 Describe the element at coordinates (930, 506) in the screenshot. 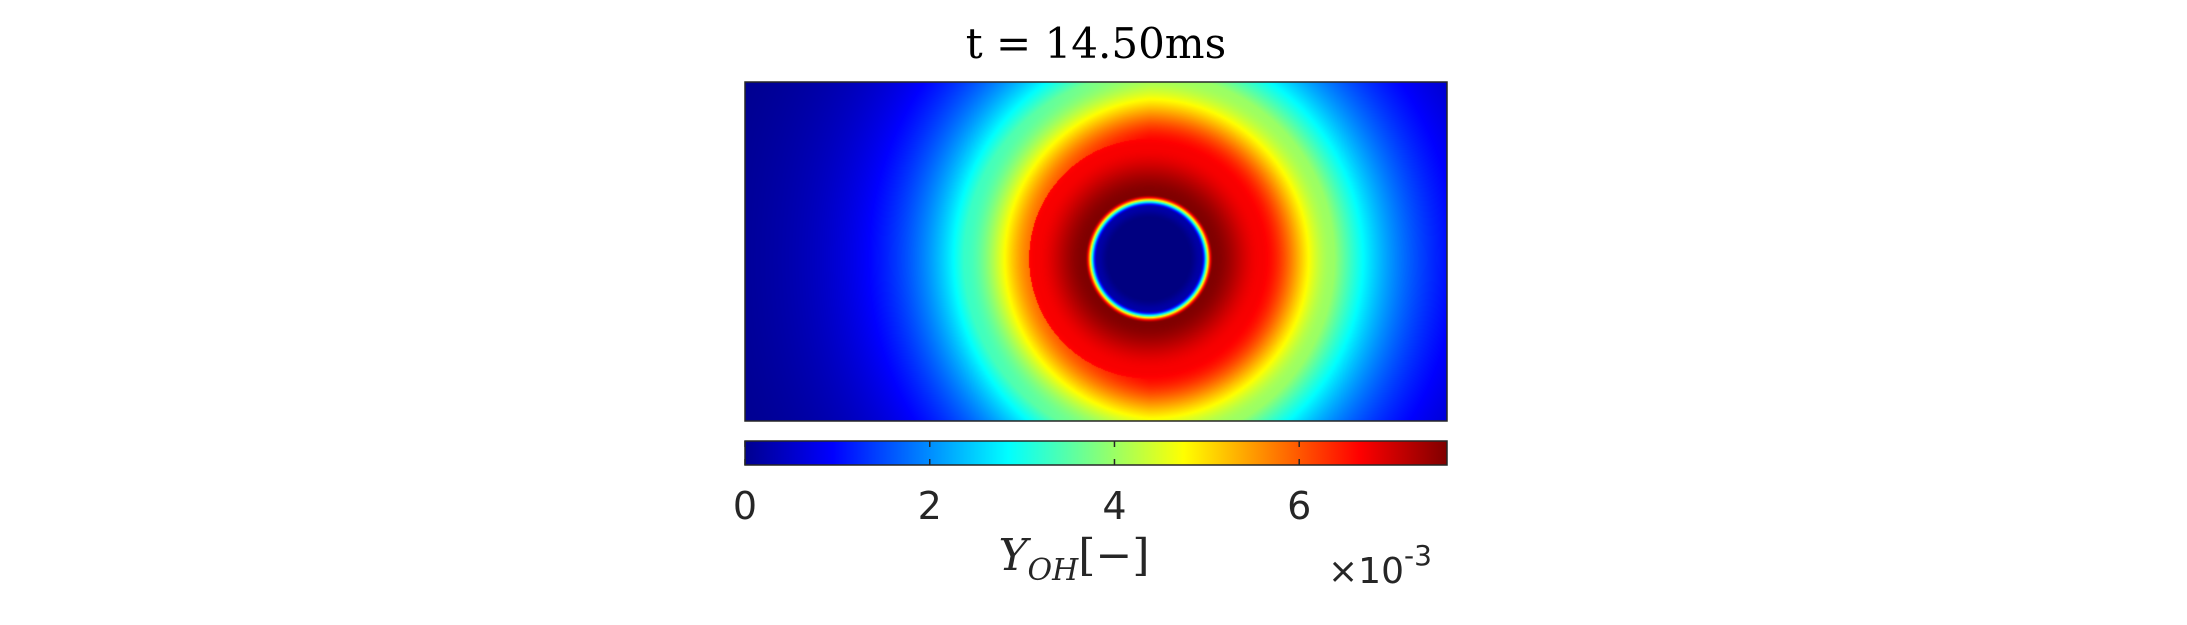

I see `colorbar-tick-label: 2` at that location.